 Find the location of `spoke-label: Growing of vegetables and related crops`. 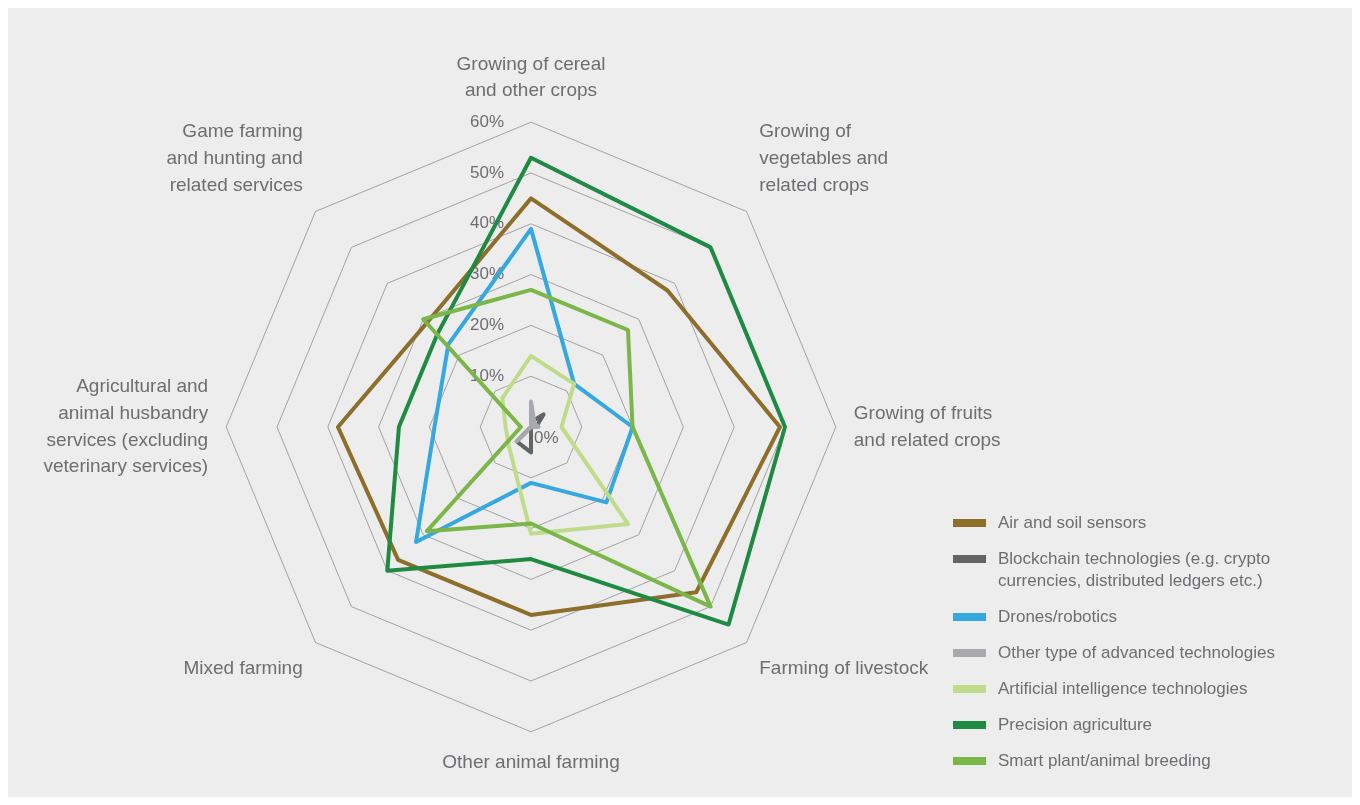

spoke-label: Growing of vegetables and related crops is located at coordinates (824, 157).